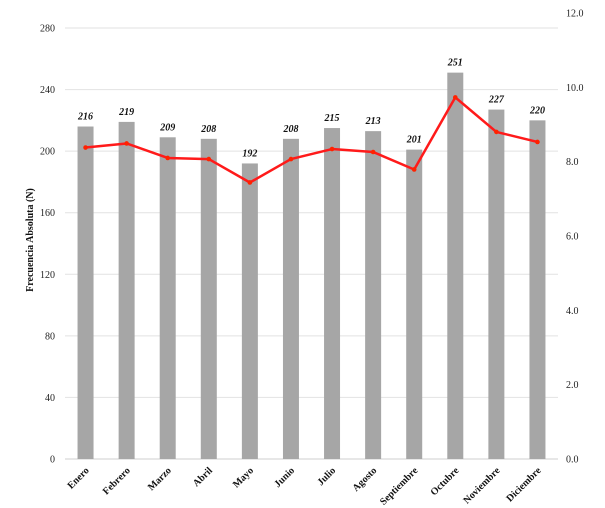  What do you see at coordinates (572, 237) in the screenshot?
I see `right-tick-label: 6.0` at bounding box center [572, 237].